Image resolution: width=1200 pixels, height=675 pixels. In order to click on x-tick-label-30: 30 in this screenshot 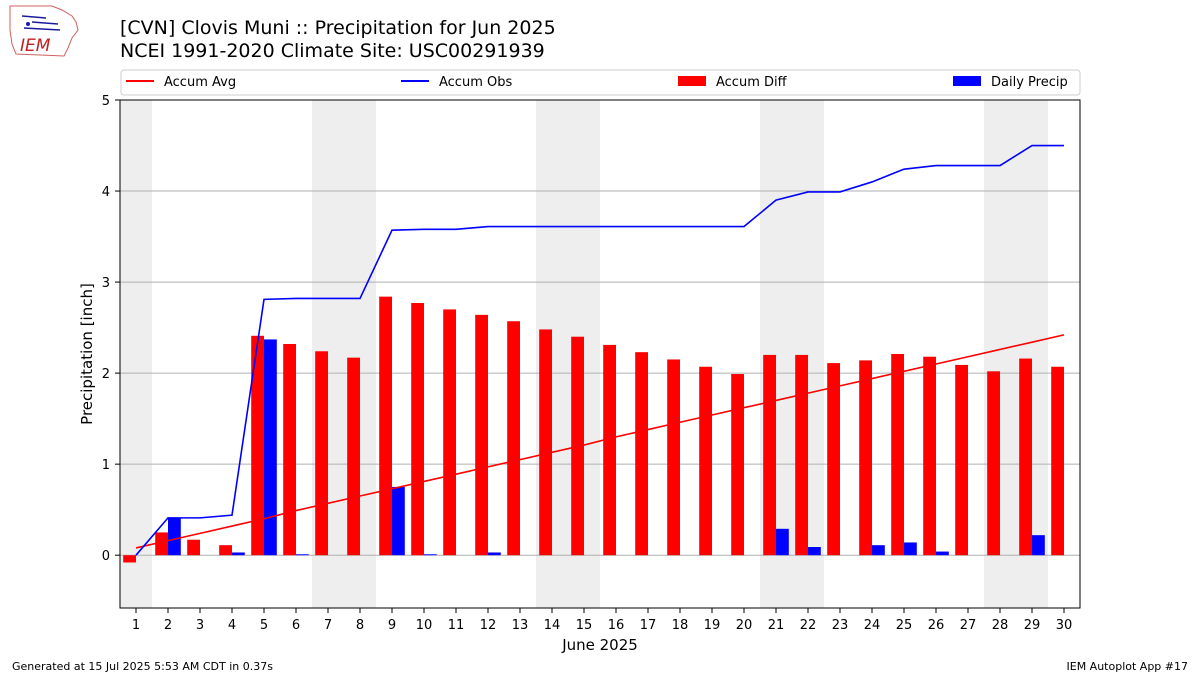, I will do `click(1064, 625)`.